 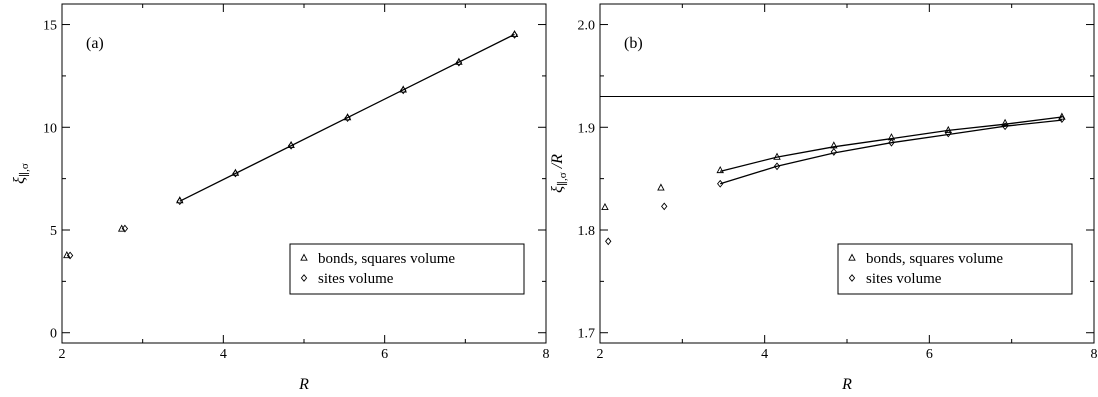 What do you see at coordinates (50, 26) in the screenshot?
I see `y-tick-label: 15` at bounding box center [50, 26].